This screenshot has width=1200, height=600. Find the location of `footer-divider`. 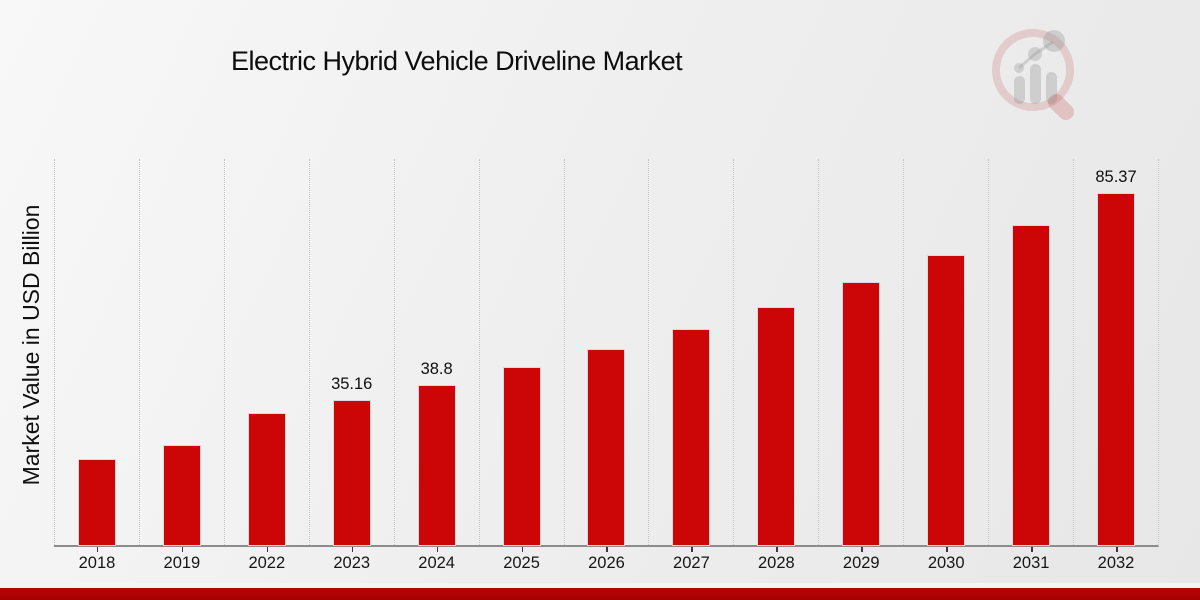

footer-divider is located at coordinates (600, 585).